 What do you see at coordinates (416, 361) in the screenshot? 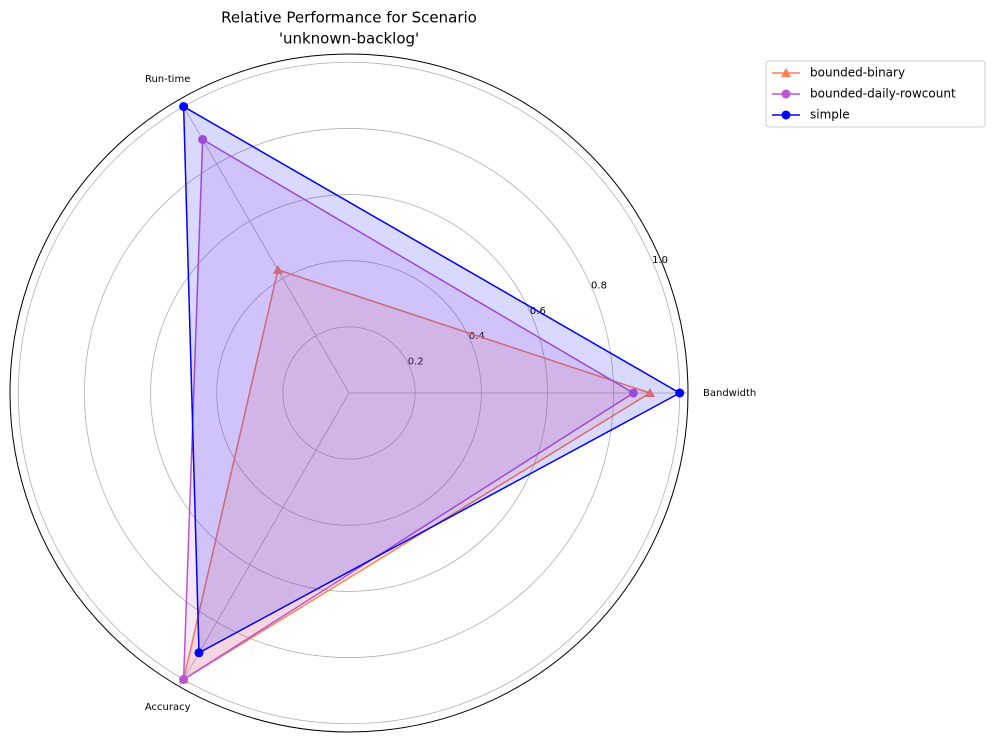
I see `r-tick-label: 0.2` at bounding box center [416, 361].